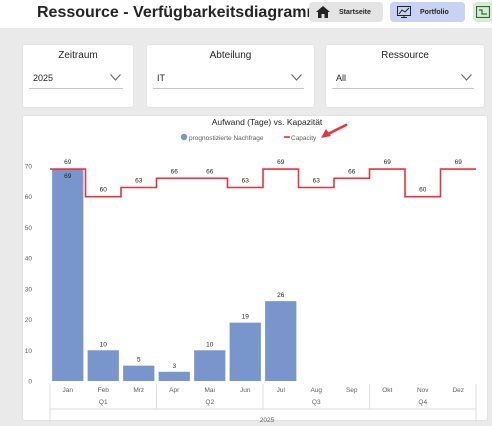 The image size is (492, 426). I want to click on data-label-demand: 5, so click(139, 360).